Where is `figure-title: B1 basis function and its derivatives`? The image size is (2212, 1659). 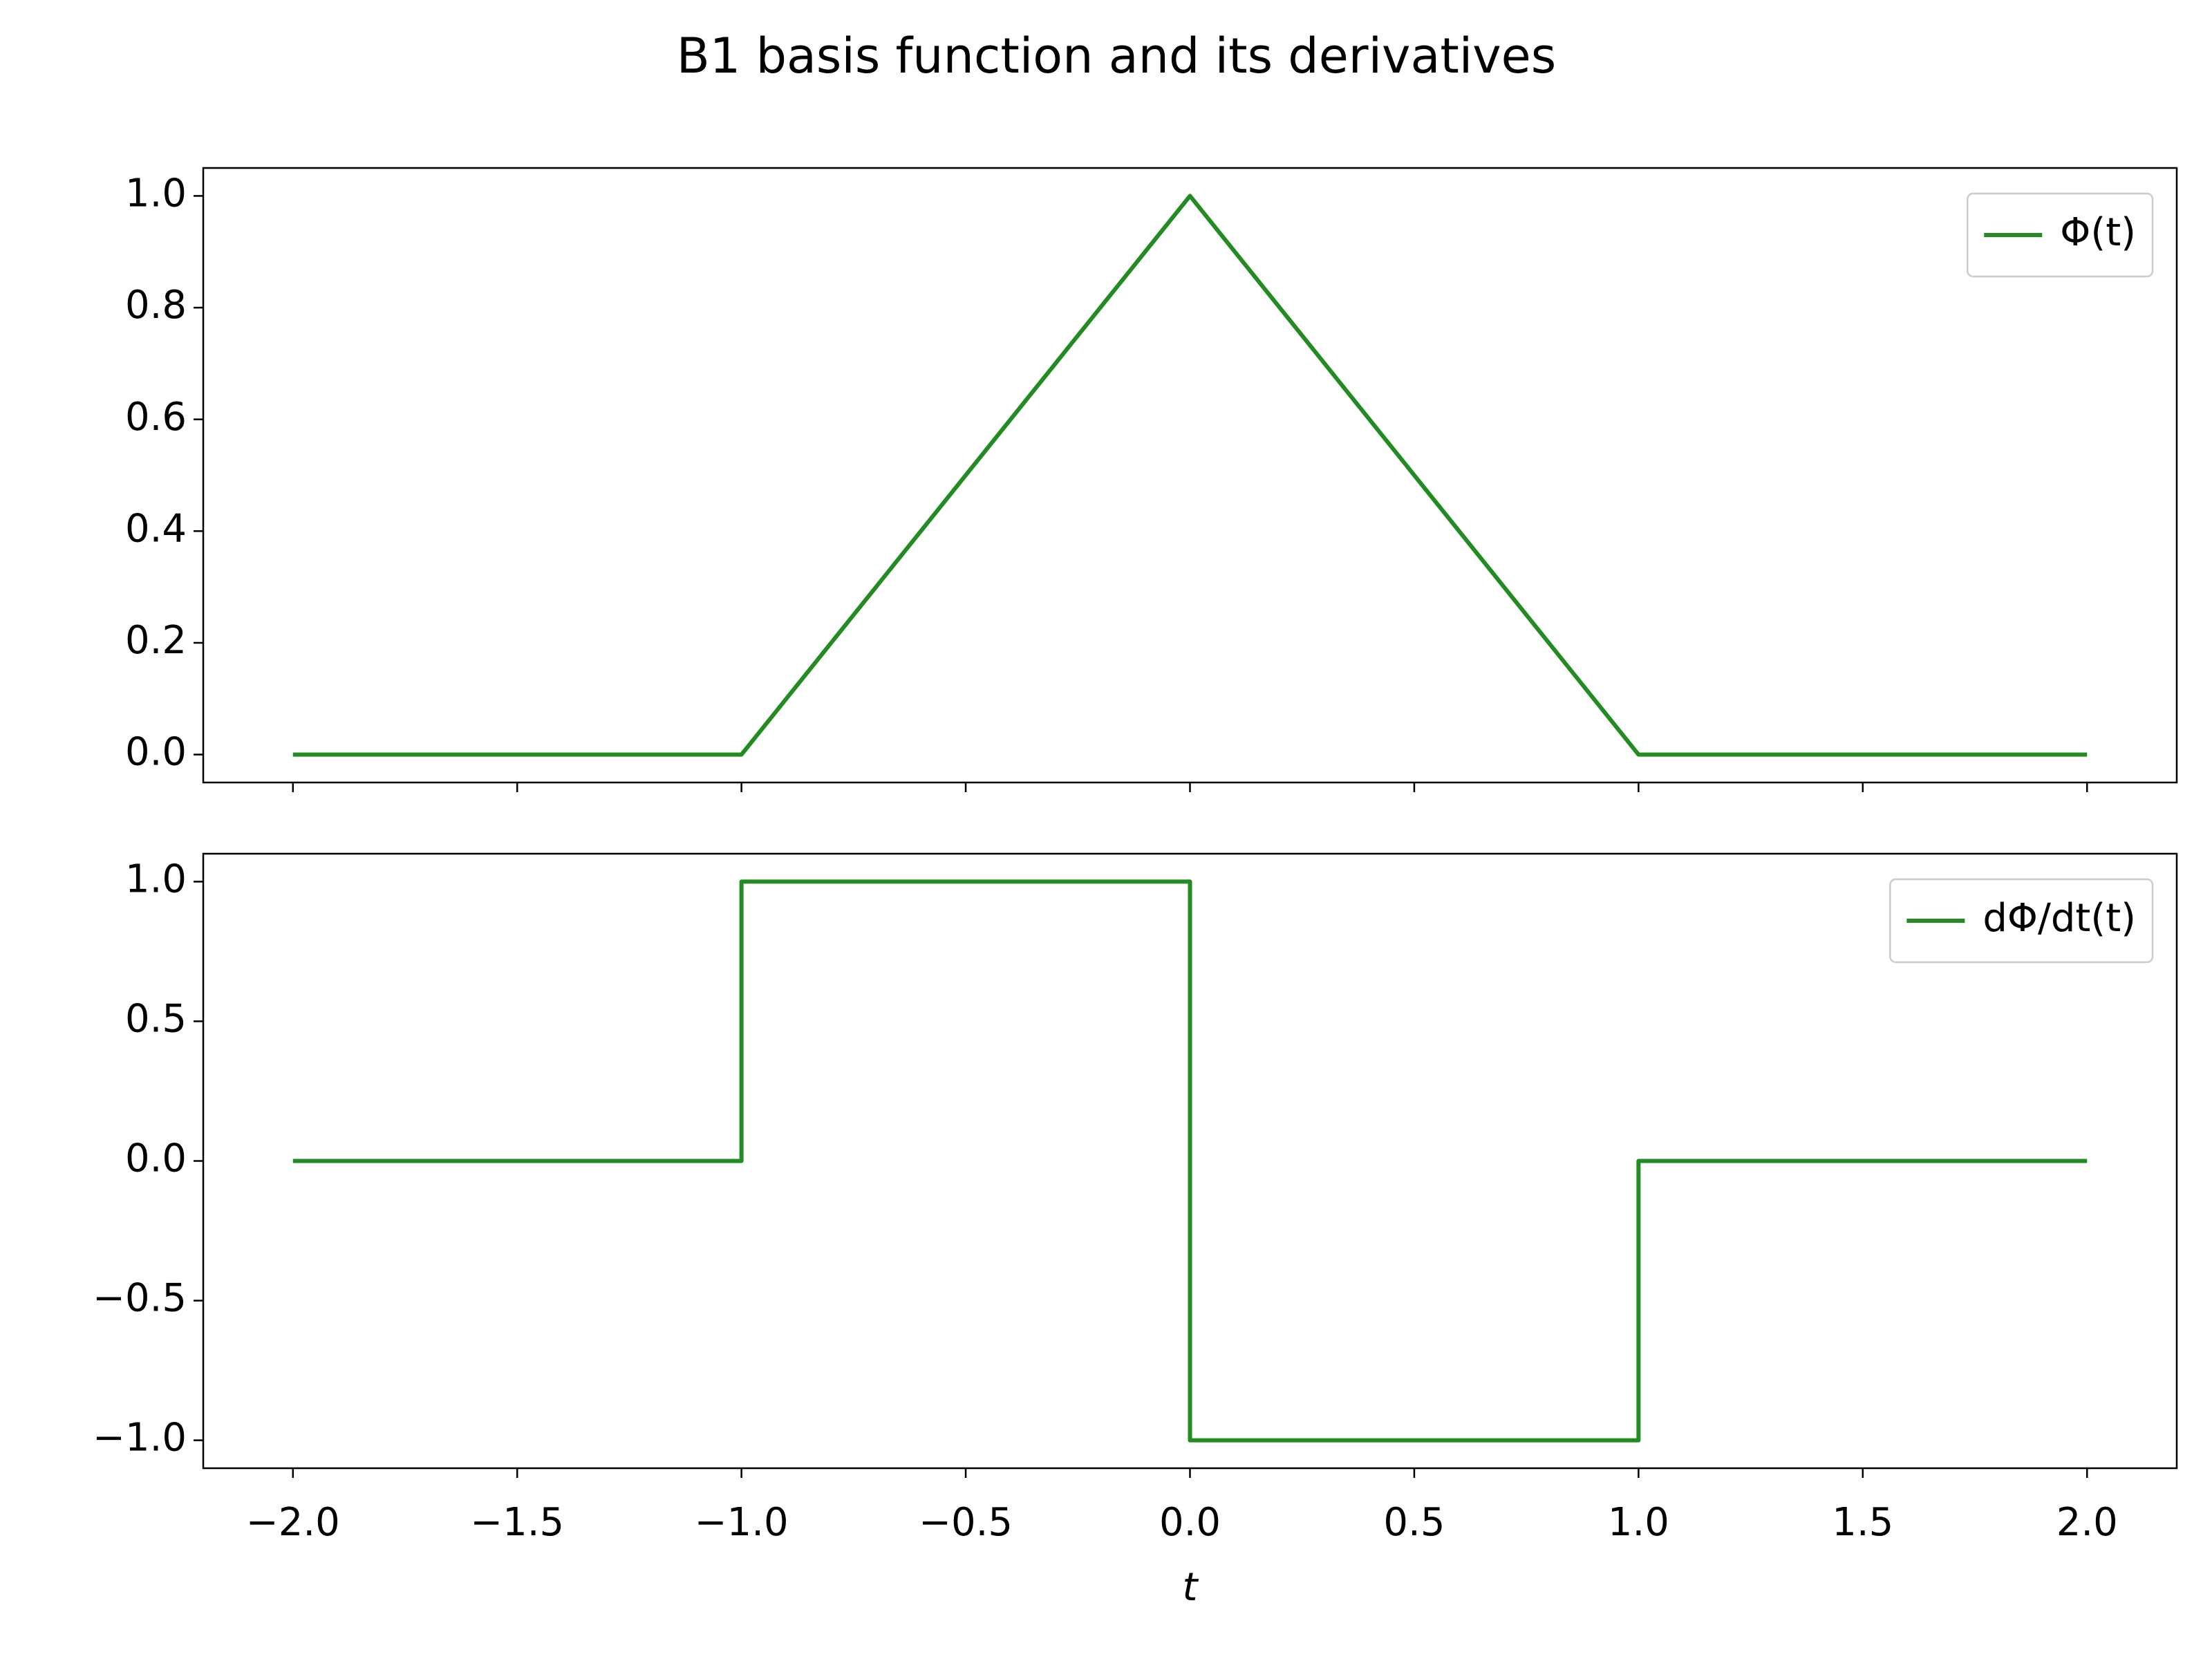
figure-title: B1 basis function and its derivatives is located at coordinates (1117, 56).